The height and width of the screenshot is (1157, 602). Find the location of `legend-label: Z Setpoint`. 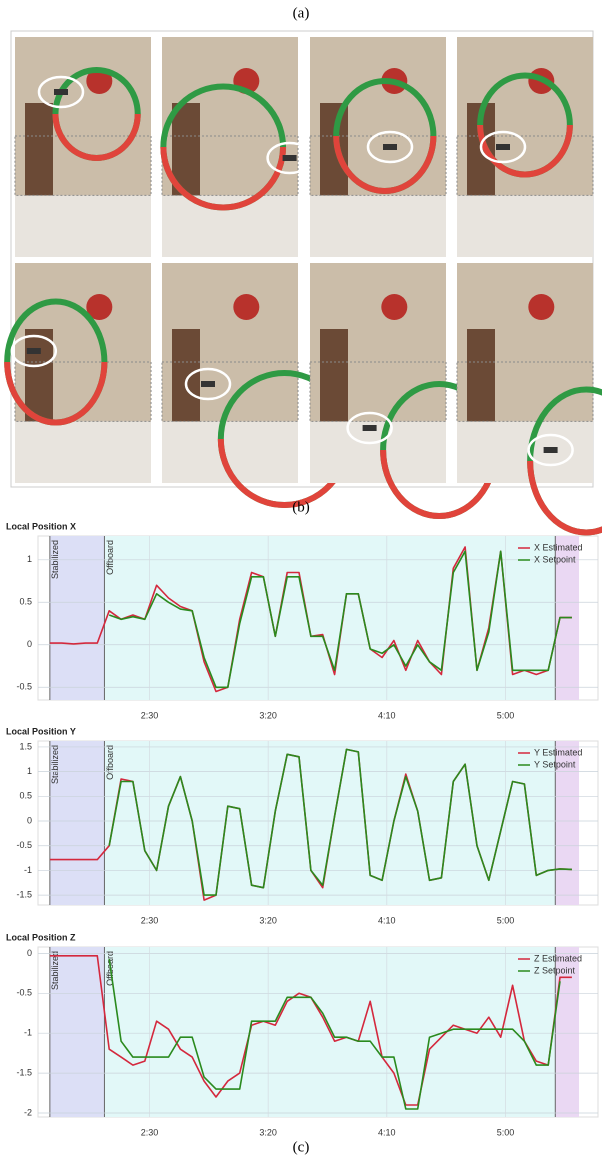

legend-label: Z Setpoint is located at coordinates (555, 970).